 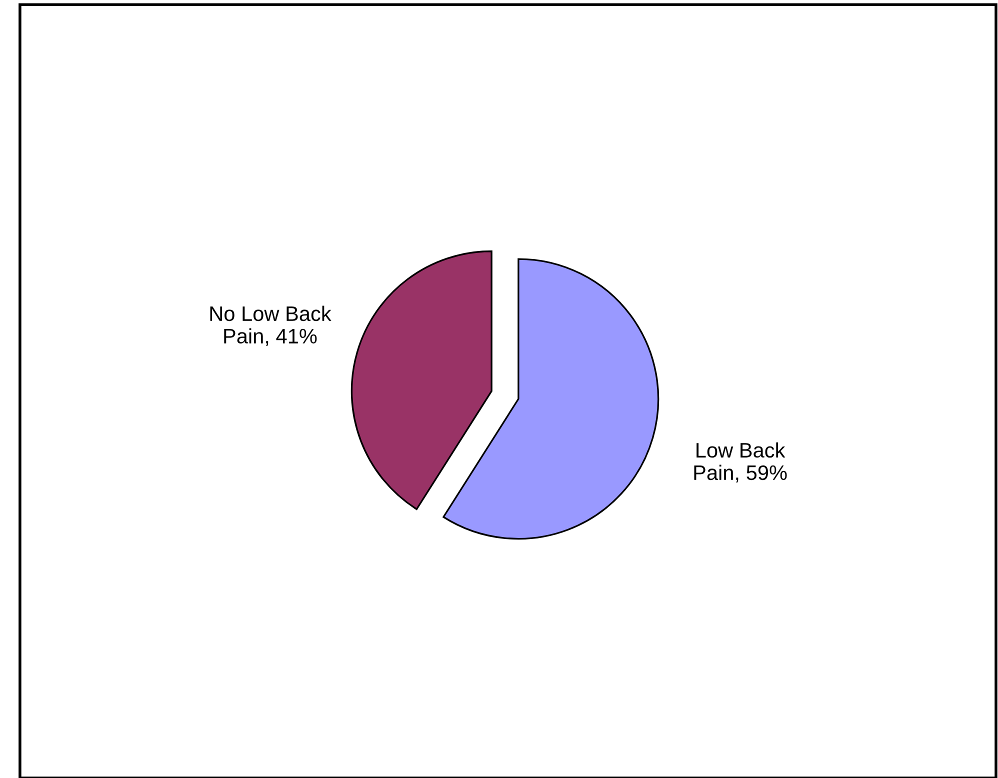 I want to click on slice-label: No Low Back Pain, 41%, so click(x=271, y=326).